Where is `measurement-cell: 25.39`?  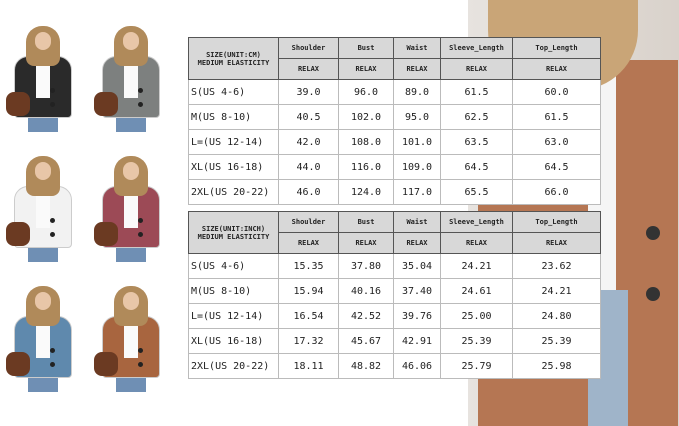
measurement-cell: 25.39 is located at coordinates (476, 341).